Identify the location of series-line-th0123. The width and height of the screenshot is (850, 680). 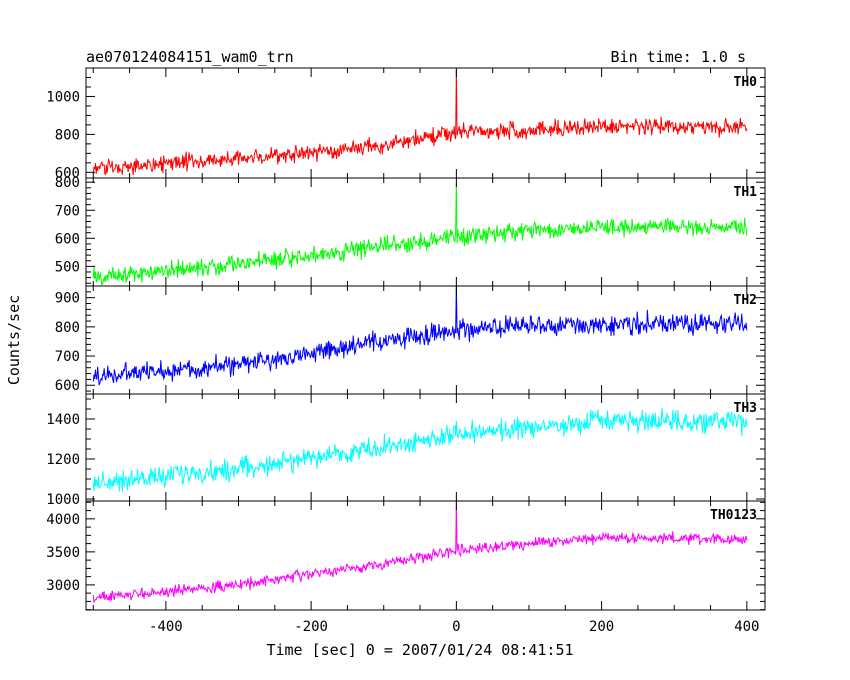
(420, 552).